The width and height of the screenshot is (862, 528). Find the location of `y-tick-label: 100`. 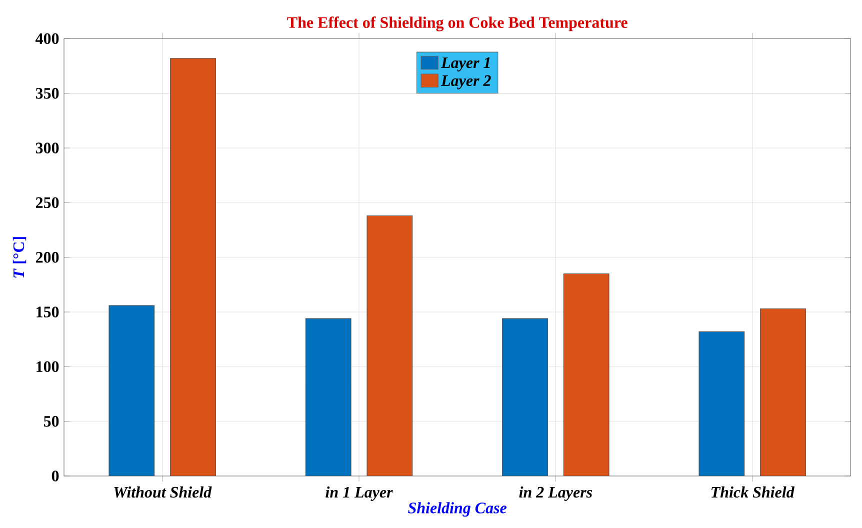

y-tick-label: 100 is located at coordinates (47, 366).